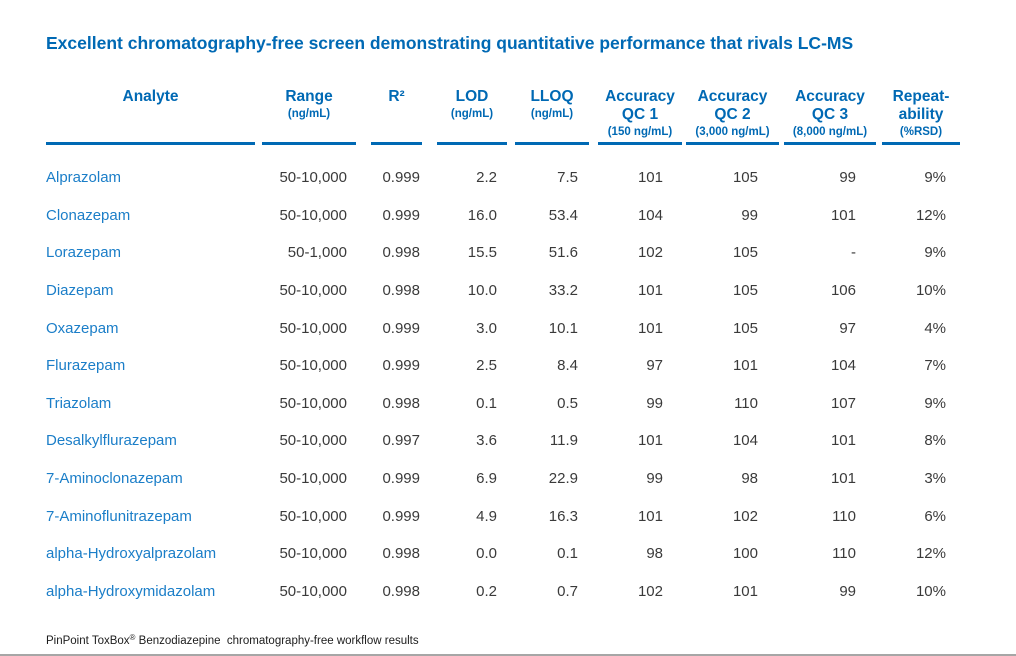  What do you see at coordinates (830, 132) in the screenshot?
I see `column-sublabel: (8,000 ng/mL)` at bounding box center [830, 132].